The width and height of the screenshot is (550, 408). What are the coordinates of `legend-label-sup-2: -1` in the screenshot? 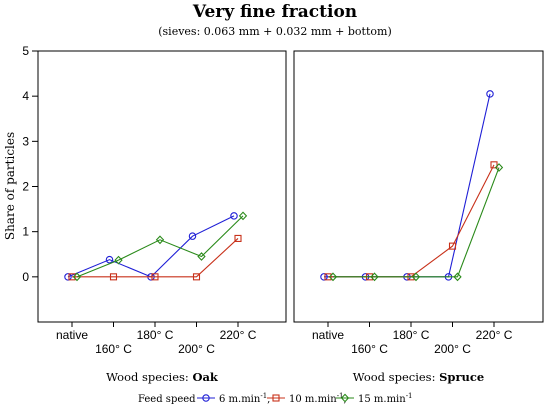 It's located at (409, 396).